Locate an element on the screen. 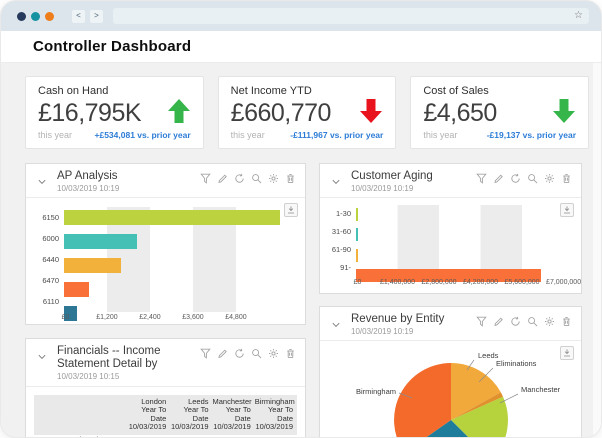  pie-slice-Manchester is located at coordinates (479, 417).